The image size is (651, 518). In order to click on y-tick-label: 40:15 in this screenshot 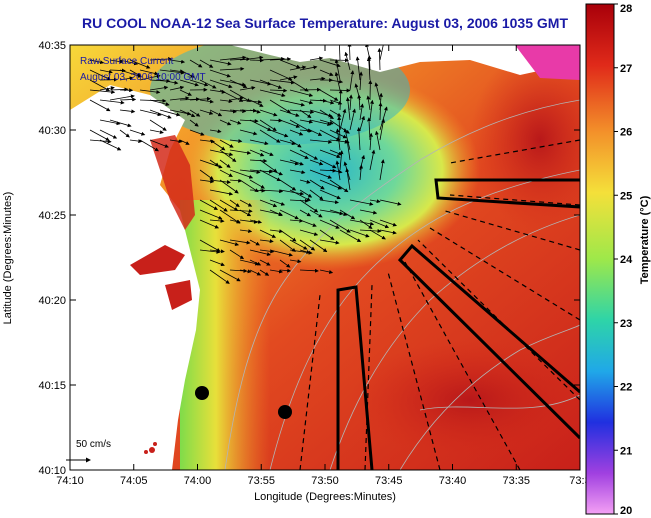, I will do `click(52, 386)`.